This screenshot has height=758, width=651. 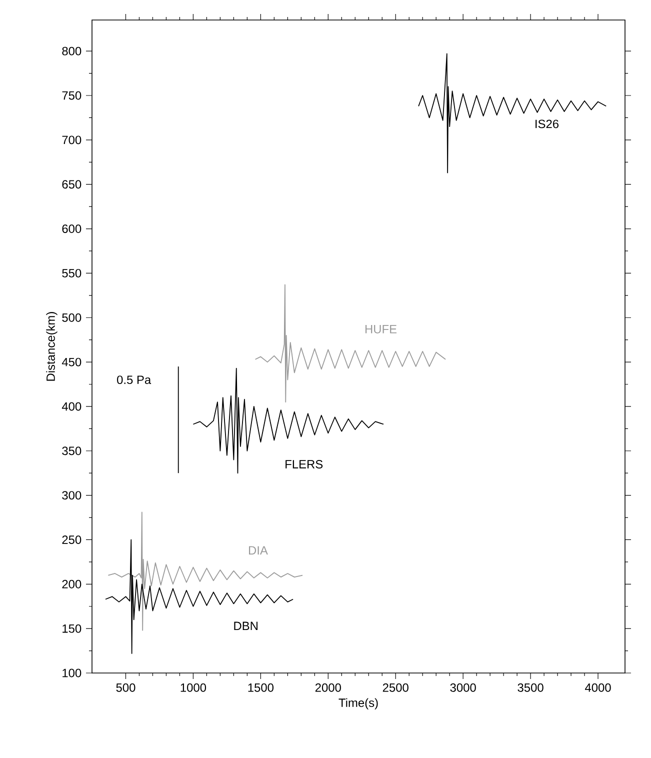 What do you see at coordinates (246, 626) in the screenshot?
I see `series-label: DBN` at bounding box center [246, 626].